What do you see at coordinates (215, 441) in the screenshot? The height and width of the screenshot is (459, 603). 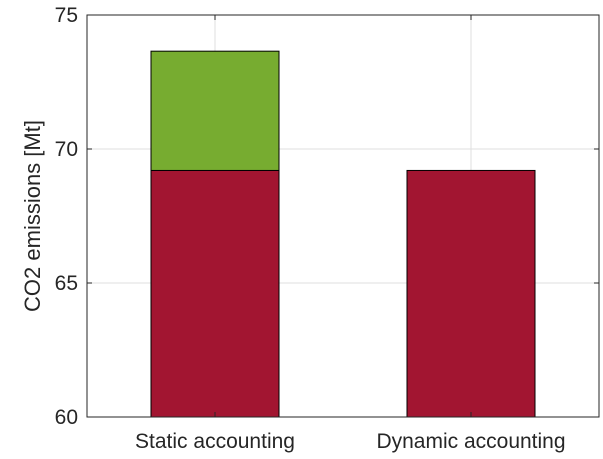 I see `x-category-label: Static accounting` at bounding box center [215, 441].